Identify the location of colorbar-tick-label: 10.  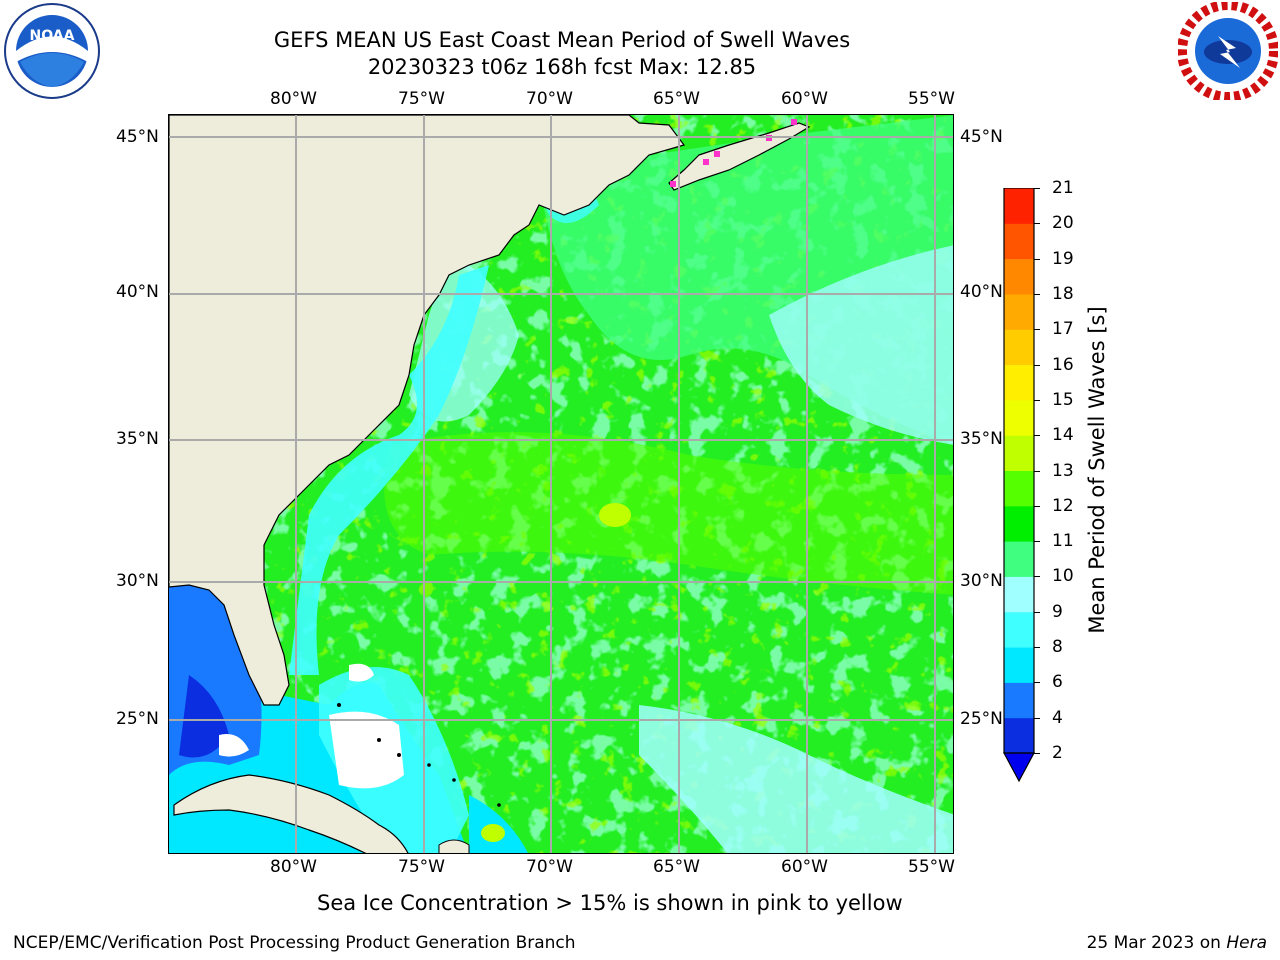
(1063, 576).